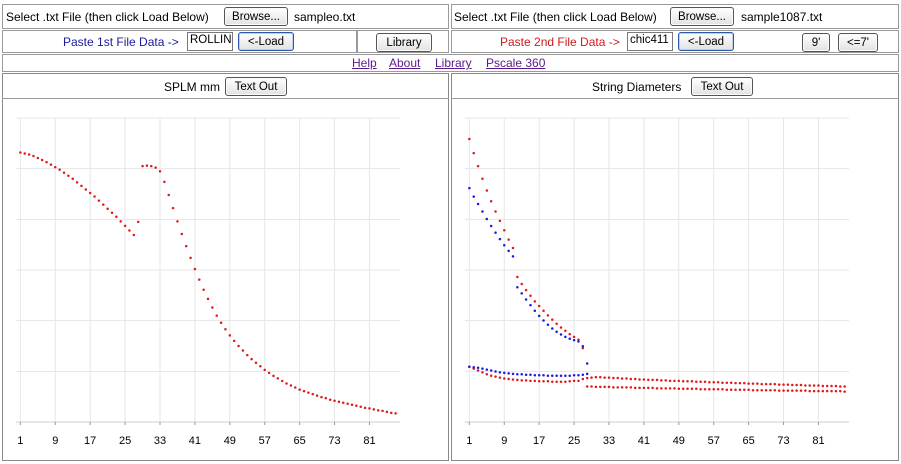 The height and width of the screenshot is (464, 901). Describe the element at coordinates (160, 441) in the screenshot. I see `x-tick-label: 33` at that location.